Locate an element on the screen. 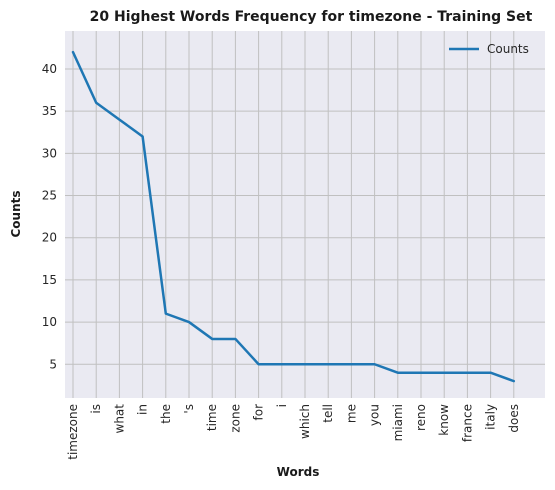 This screenshot has height=490, width=555. x-tick-label: 's is located at coordinates (189, 409).